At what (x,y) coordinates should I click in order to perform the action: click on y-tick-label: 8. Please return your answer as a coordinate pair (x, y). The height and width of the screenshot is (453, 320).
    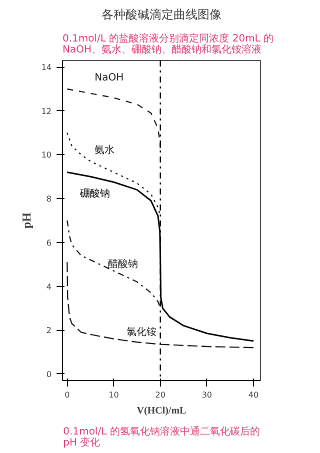
    Looking at the image, I should click on (49, 199).